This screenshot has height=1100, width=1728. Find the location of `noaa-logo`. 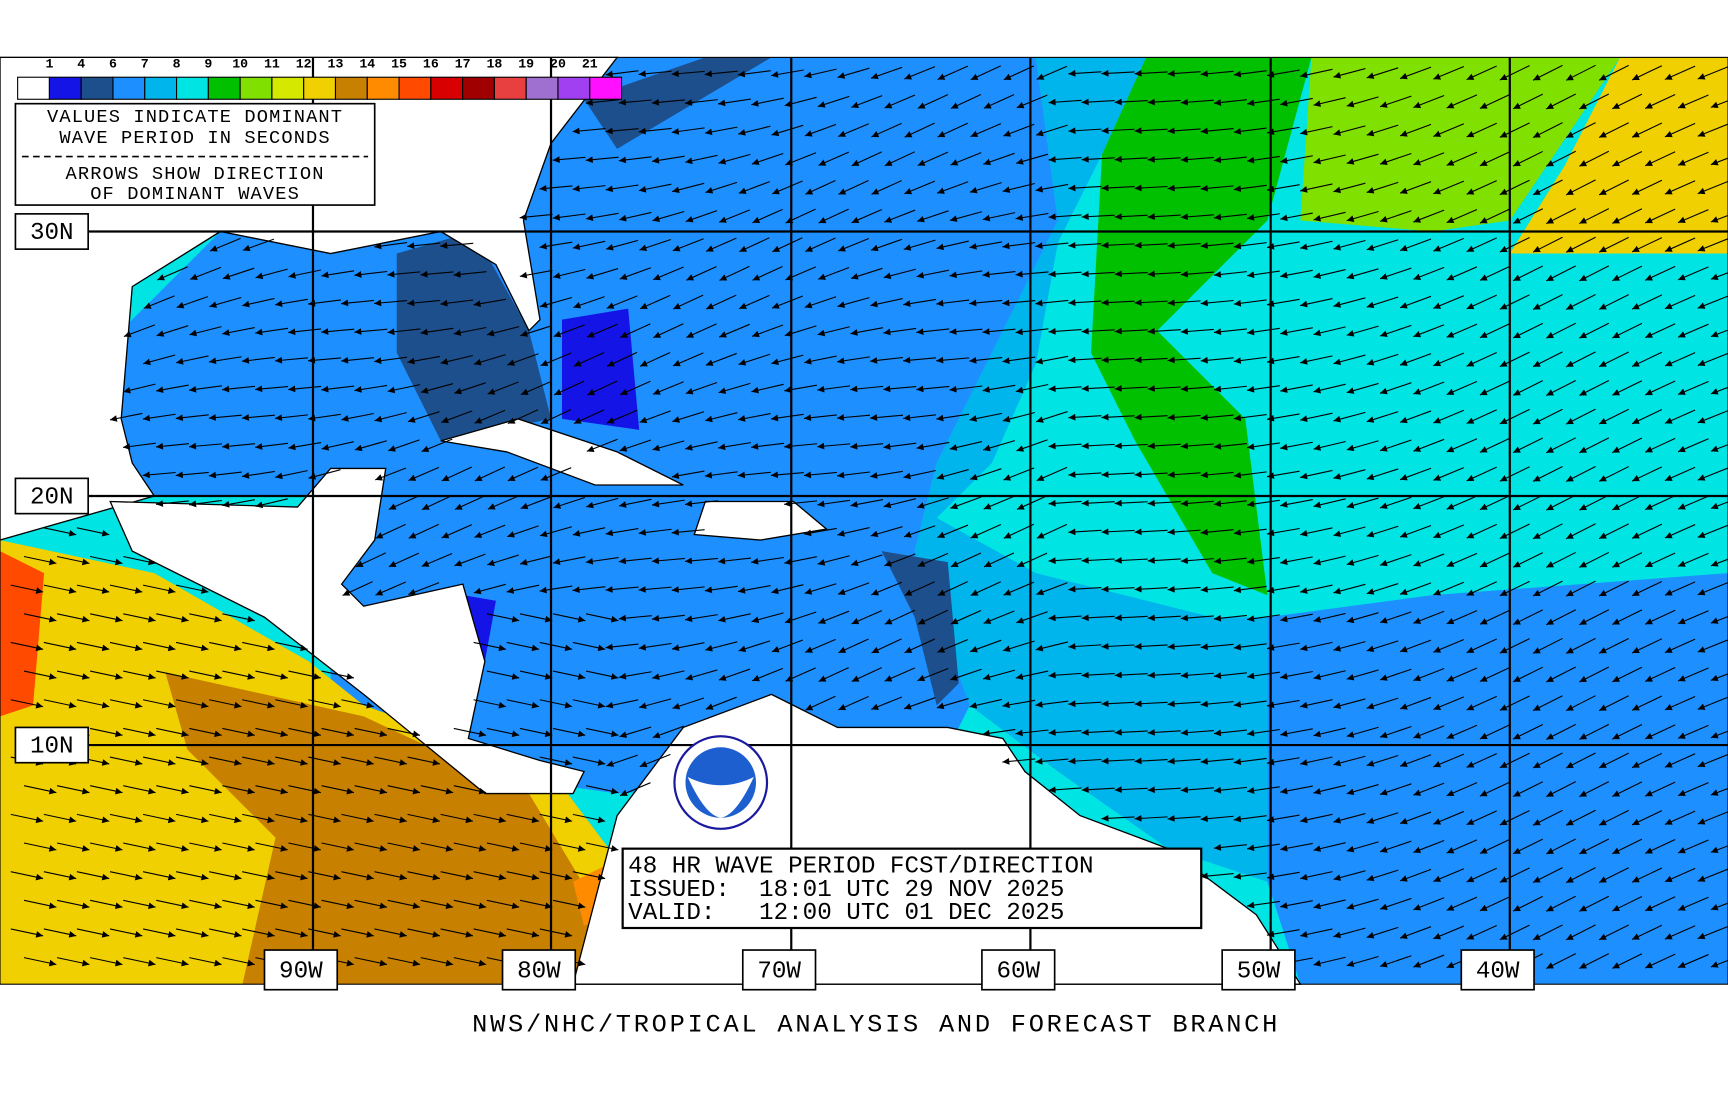

noaa-logo is located at coordinates (721, 782).